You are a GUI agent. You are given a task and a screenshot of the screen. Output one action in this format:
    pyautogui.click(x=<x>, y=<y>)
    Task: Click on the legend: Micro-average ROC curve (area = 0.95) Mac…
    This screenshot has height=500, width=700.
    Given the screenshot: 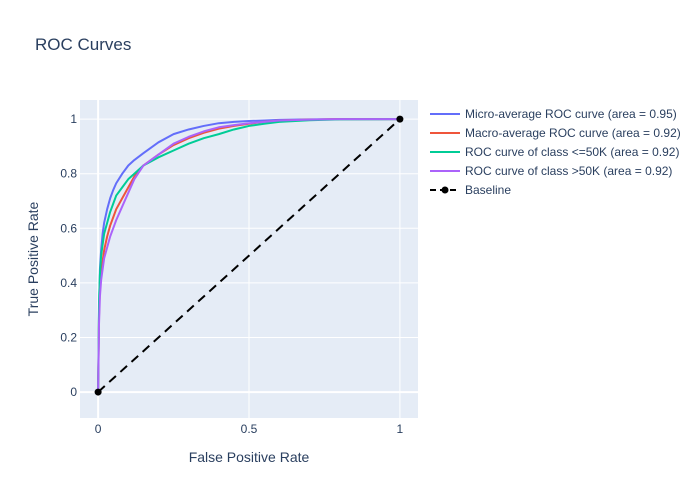 What is the action you would take?
    pyautogui.click(x=555, y=152)
    